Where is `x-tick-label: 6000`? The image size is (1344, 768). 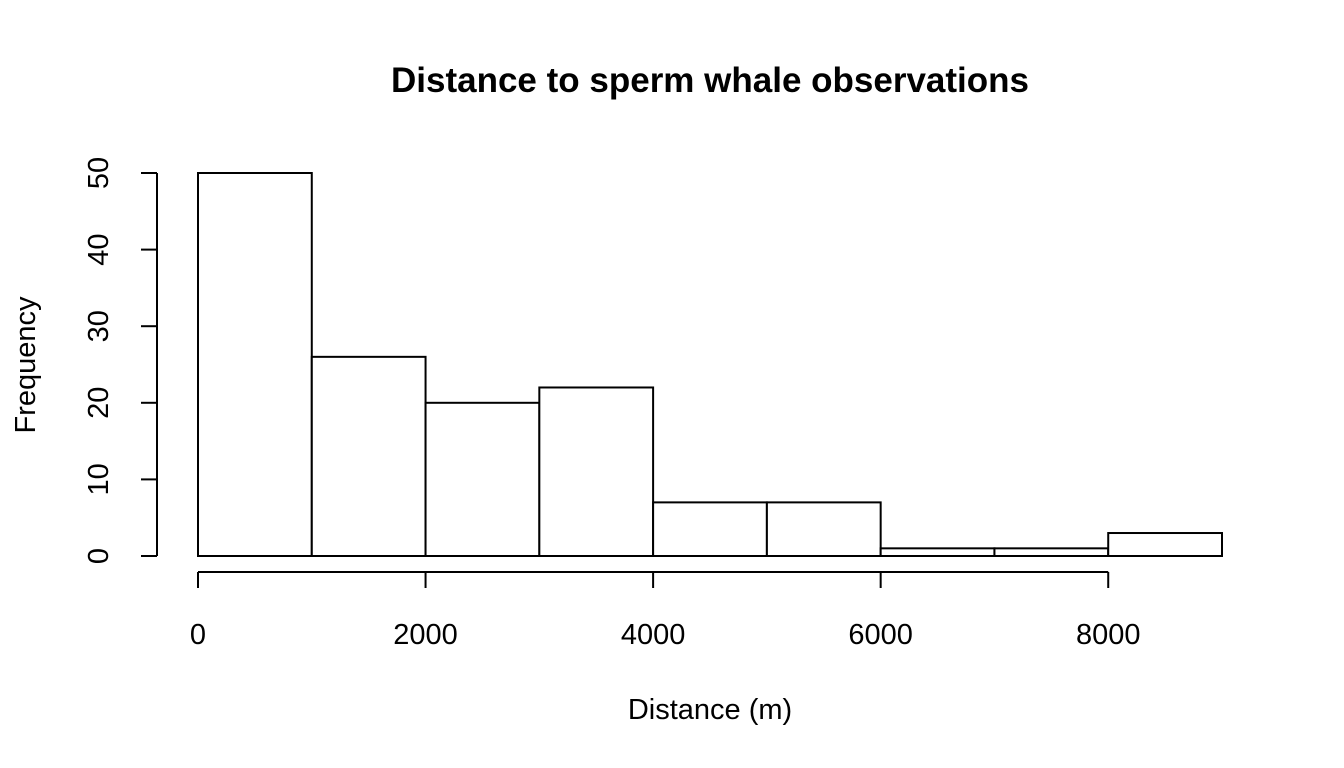
x-tick-label: 6000 is located at coordinates (880, 635).